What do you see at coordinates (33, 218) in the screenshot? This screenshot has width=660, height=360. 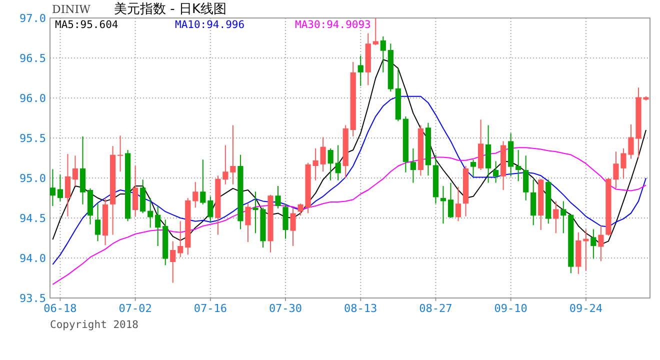 I see `y-tick-label: 94.5` at bounding box center [33, 218].